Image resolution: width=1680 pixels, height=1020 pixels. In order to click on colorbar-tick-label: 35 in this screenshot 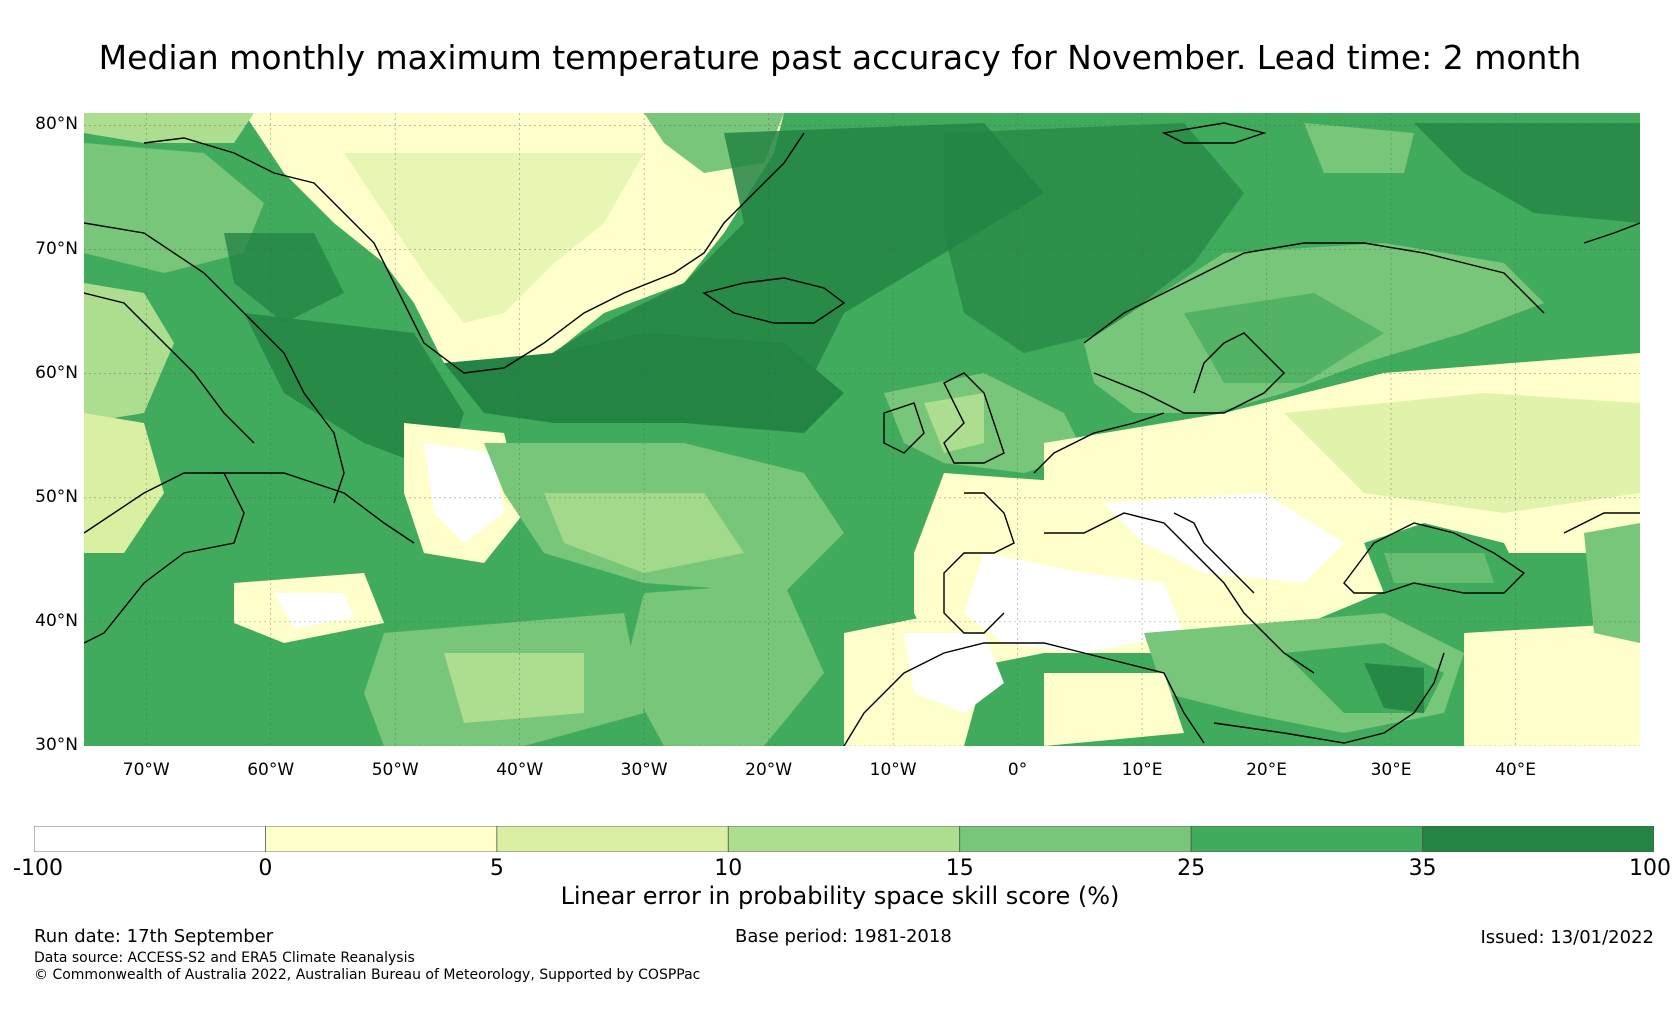, I will do `click(1422, 868)`.